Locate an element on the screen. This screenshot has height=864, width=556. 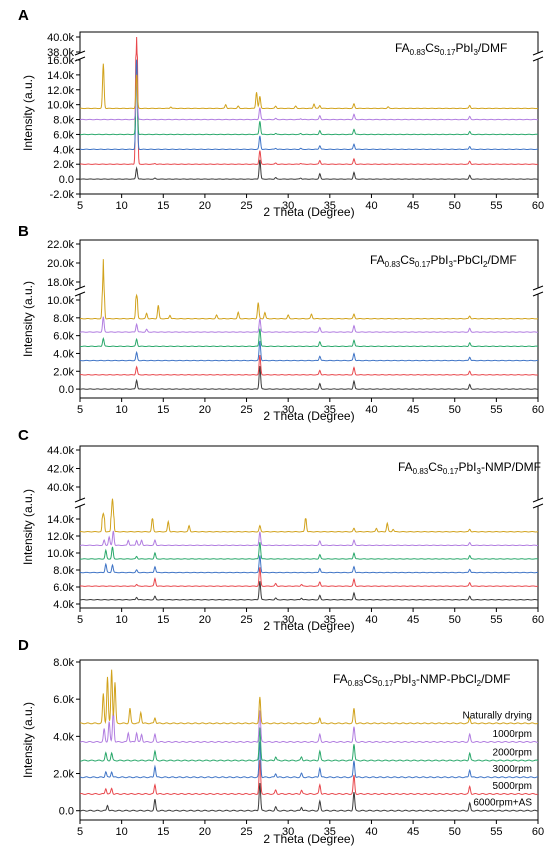
y-tick-label: 38.0k is located at coordinates (60, 53).